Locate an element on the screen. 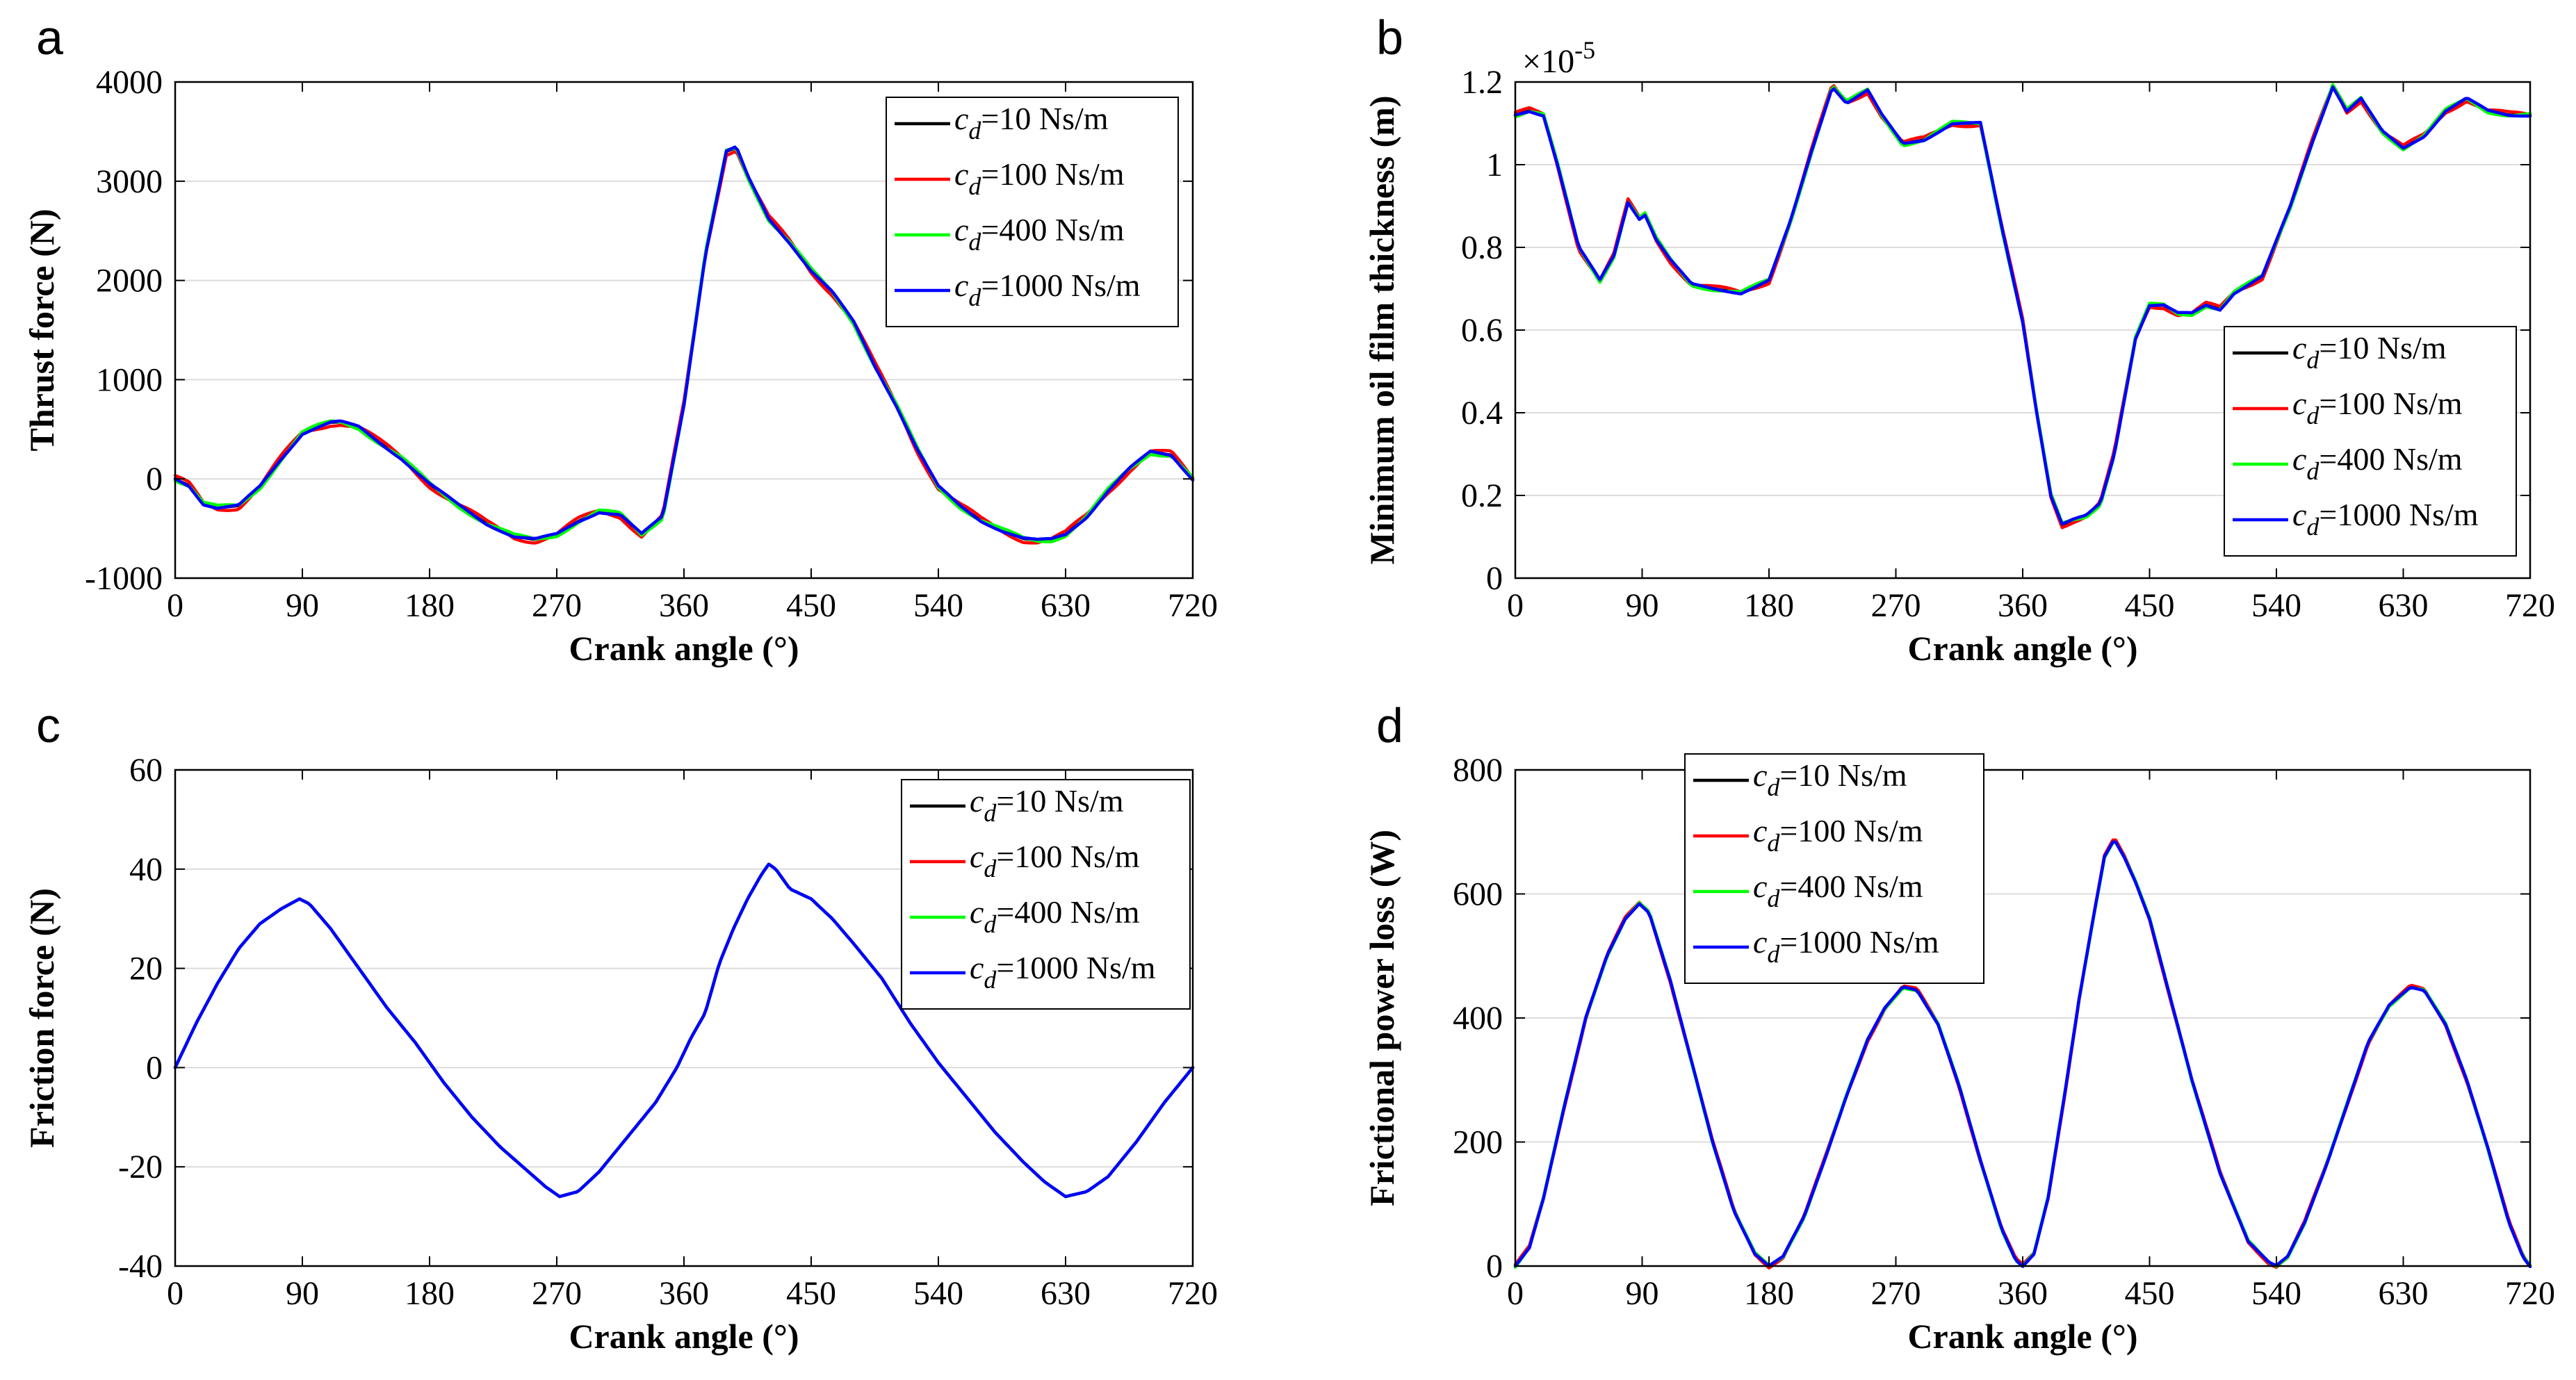 This screenshot has width=2576, height=1380. y-tick-label: 600 is located at coordinates (1478, 894).